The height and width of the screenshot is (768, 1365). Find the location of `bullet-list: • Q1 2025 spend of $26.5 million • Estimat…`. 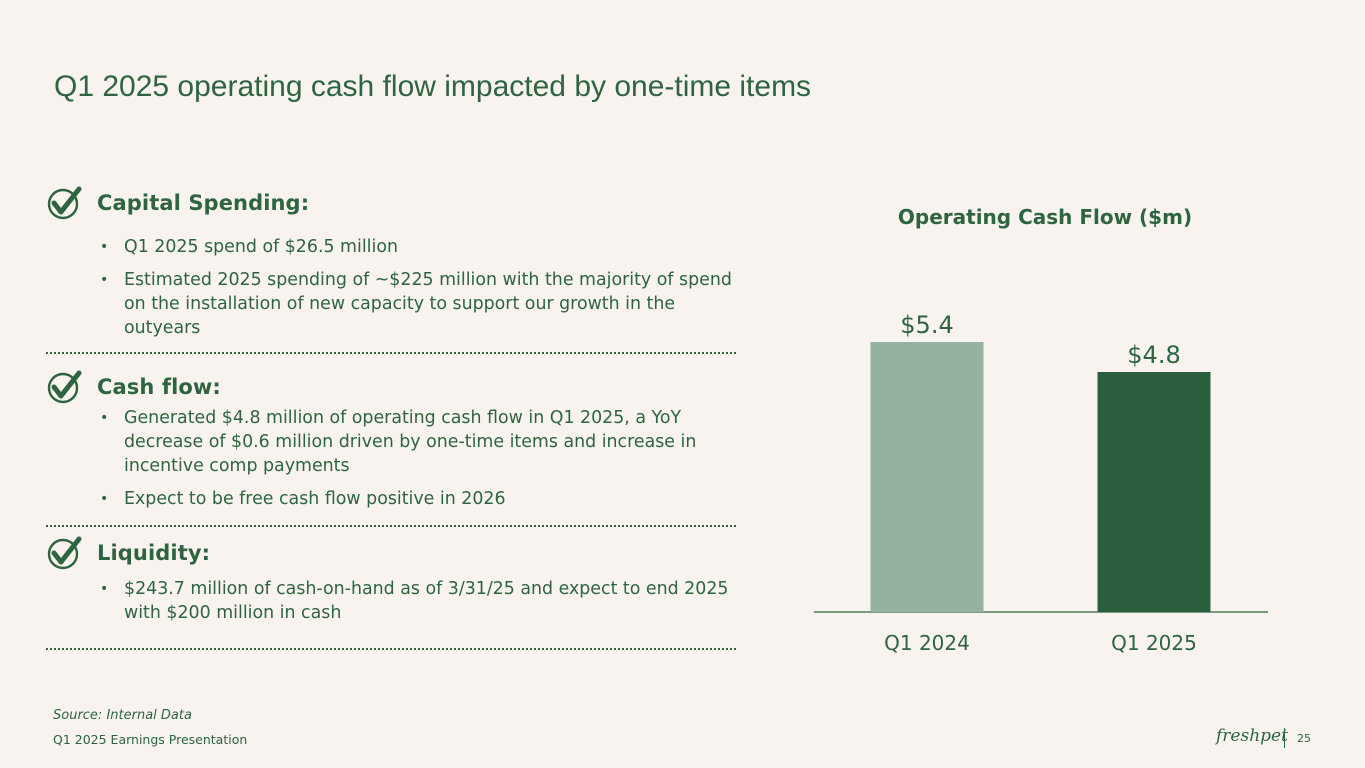

bullet-list: • Q1 2025 spend of $26.5 million • Estimat… is located at coordinates (391, 287).